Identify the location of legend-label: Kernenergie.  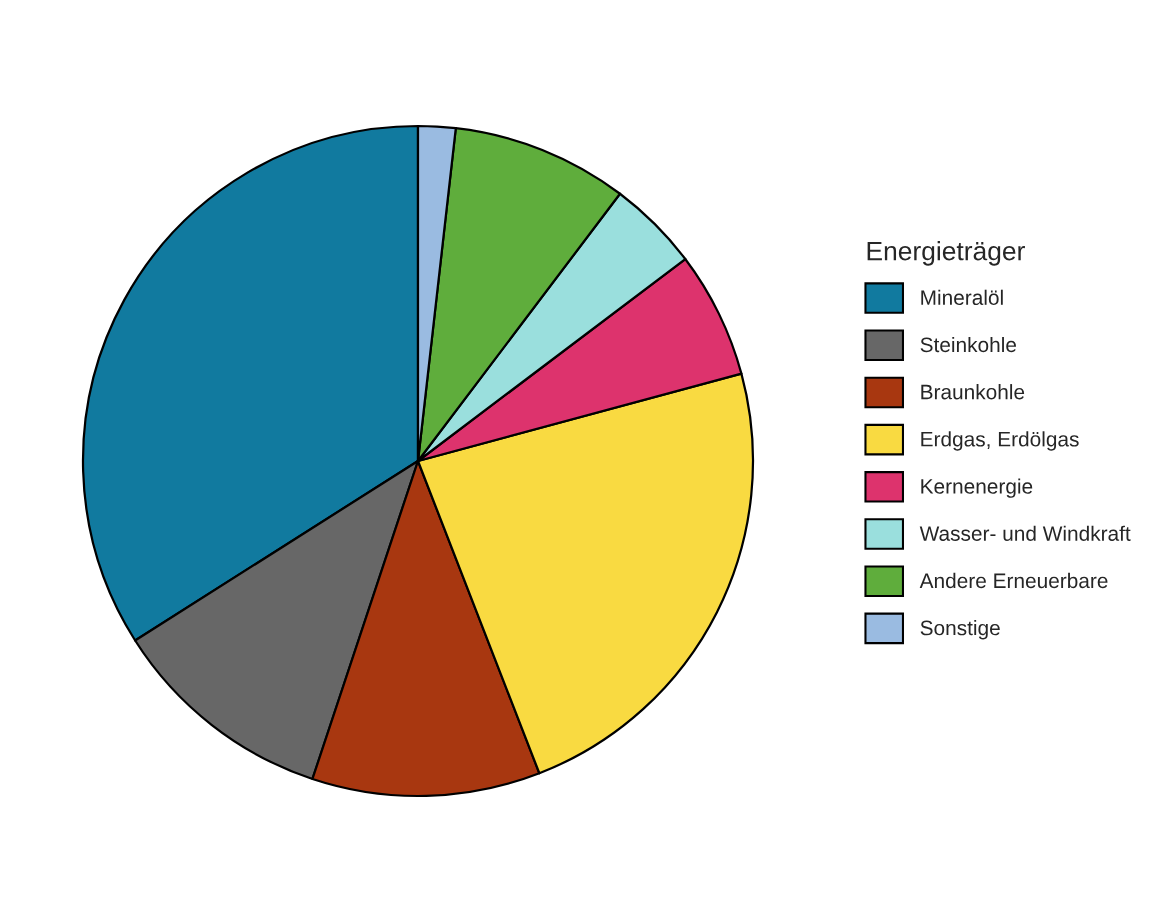
(977, 488).